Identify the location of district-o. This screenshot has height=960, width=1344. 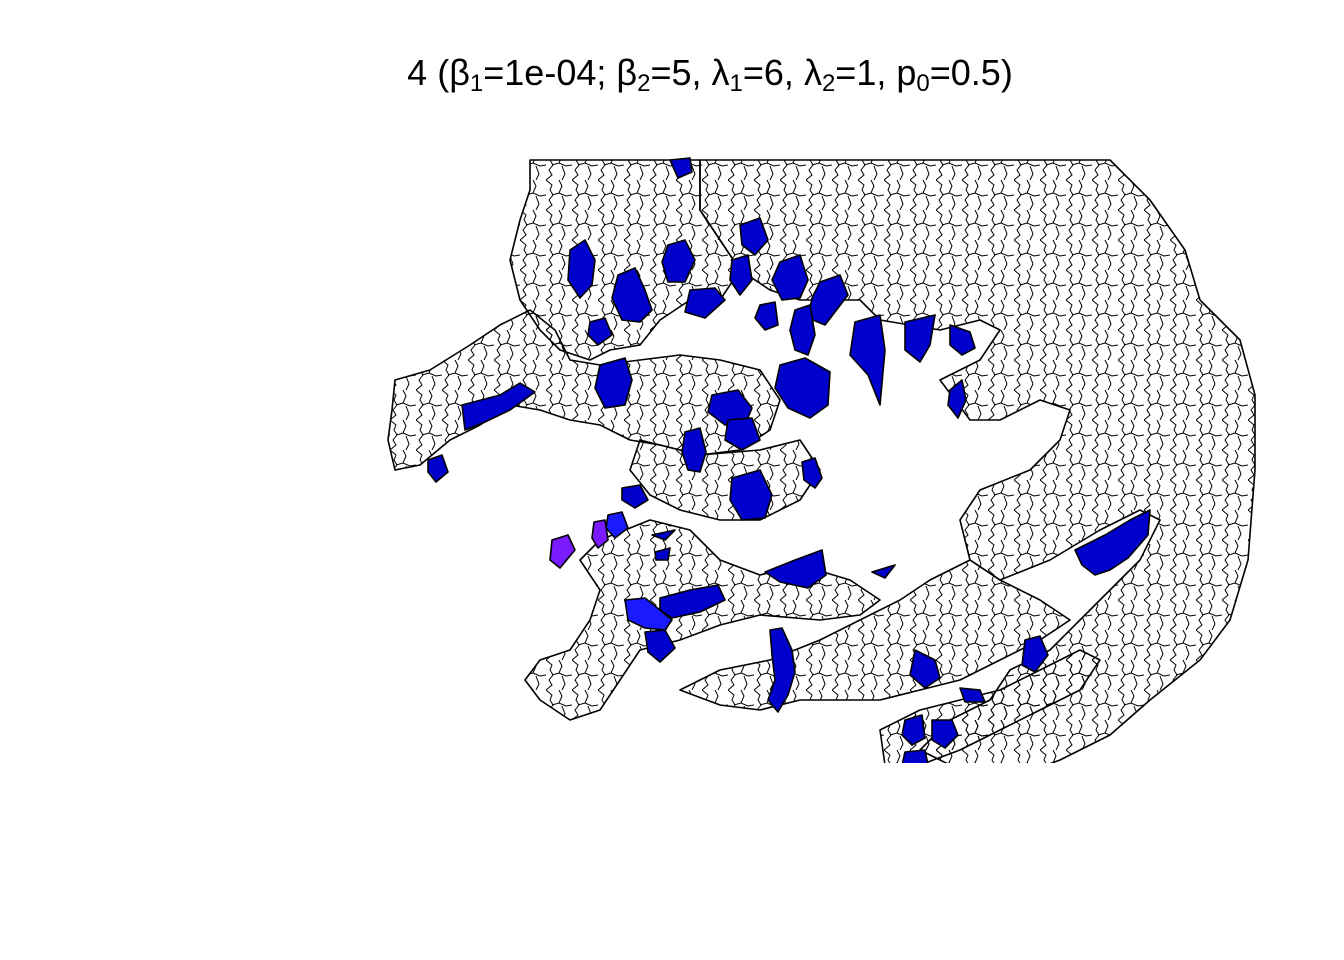
(802, 388).